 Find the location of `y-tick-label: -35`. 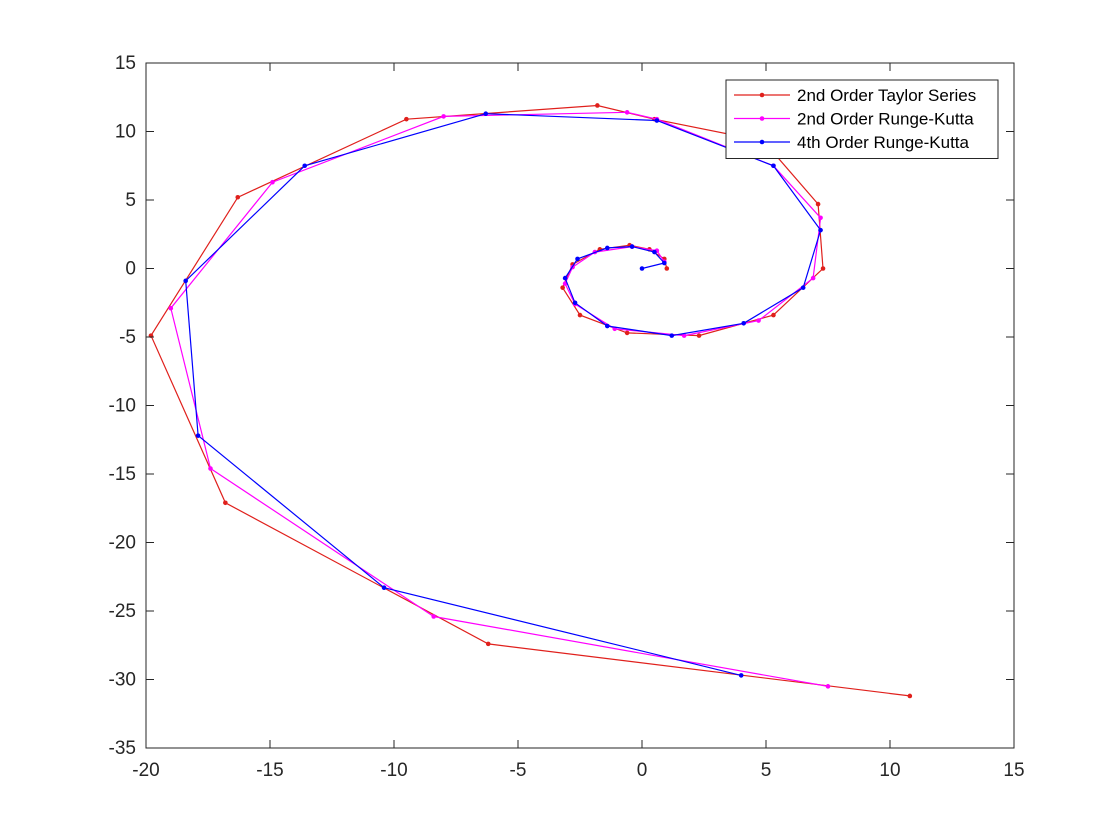

y-tick-label: -35 is located at coordinates (122, 748).